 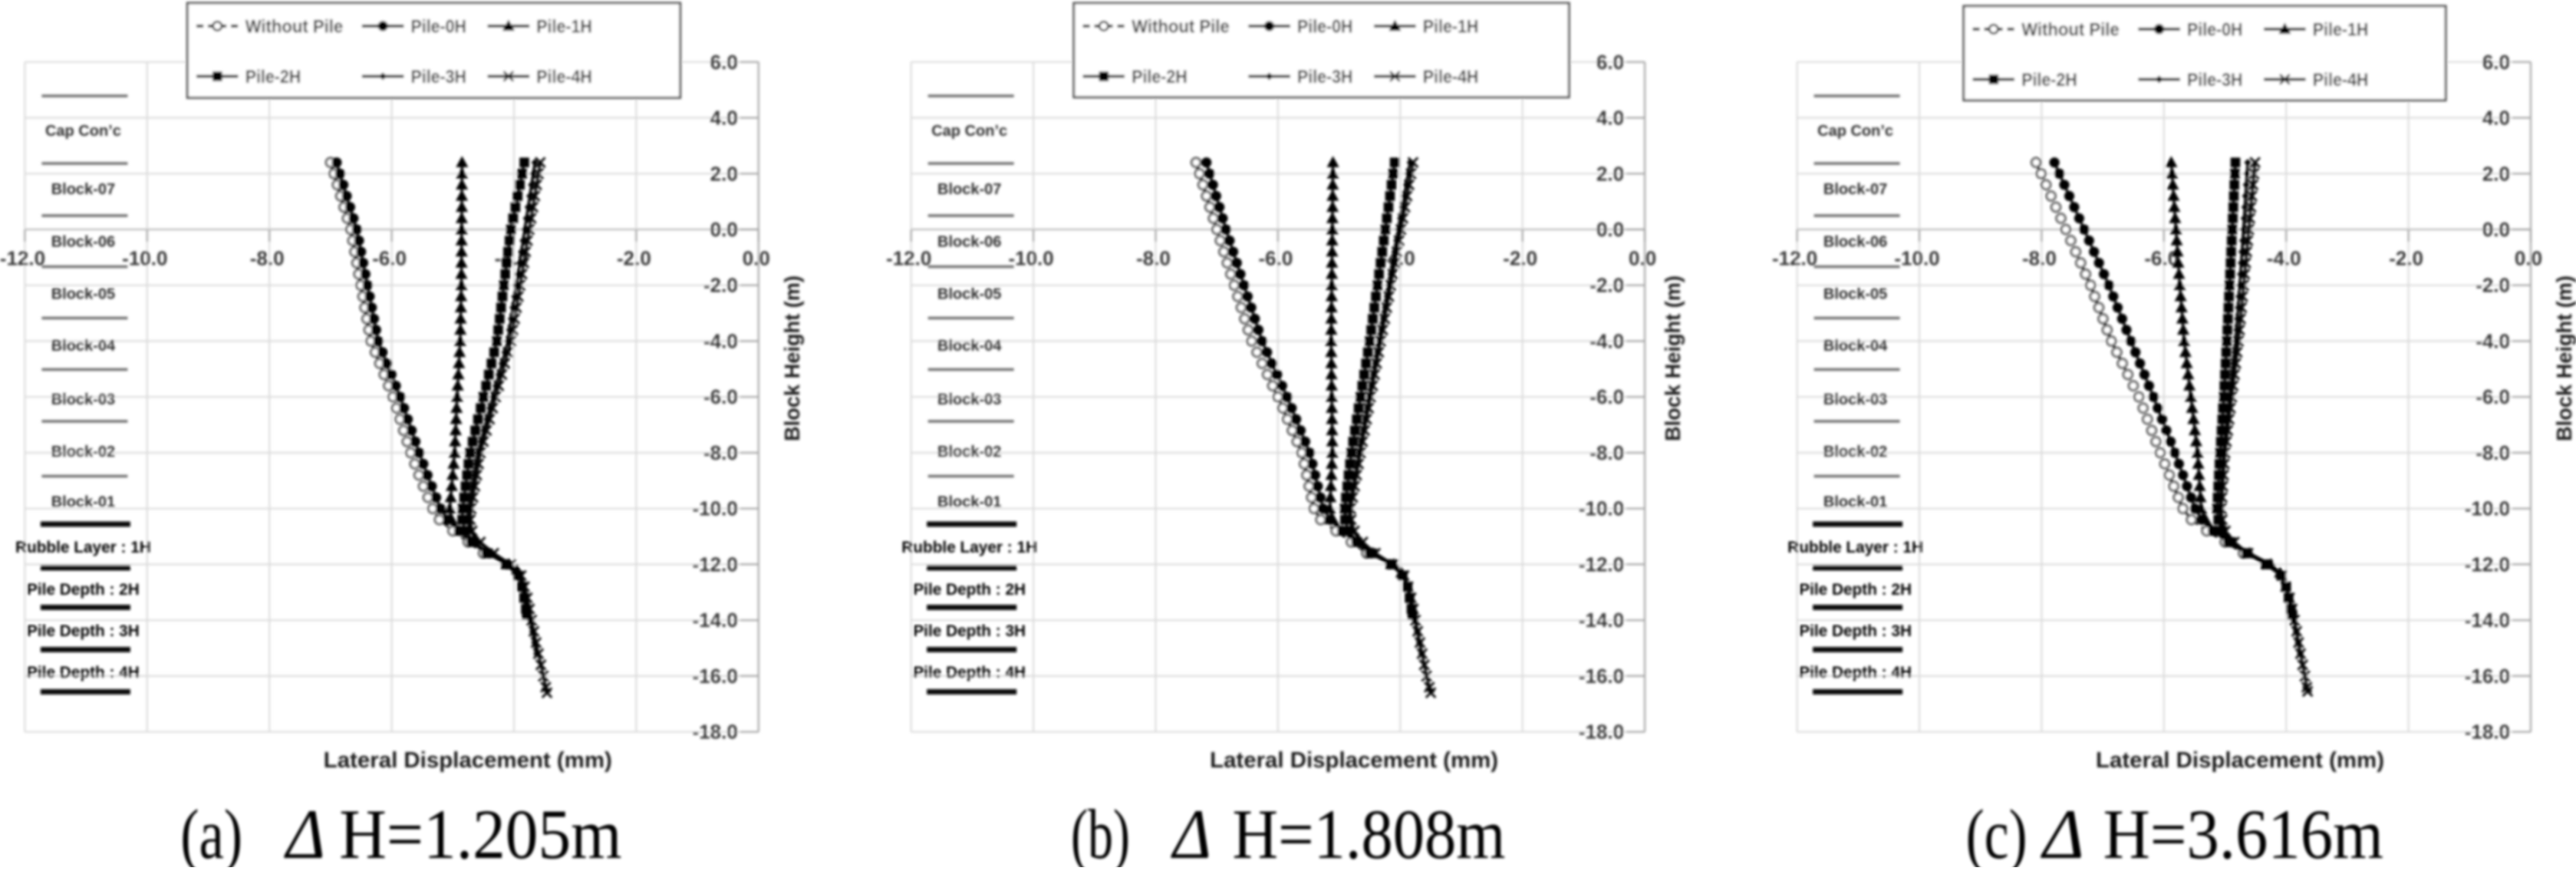 What do you see at coordinates (1369, 831) in the screenshot?
I see `svg-text: H=1.808m` at bounding box center [1369, 831].